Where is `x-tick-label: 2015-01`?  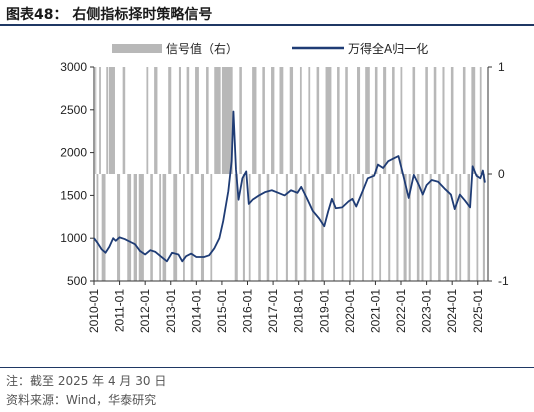 x-tick-label: 2015-01 is located at coordinates (222, 311).